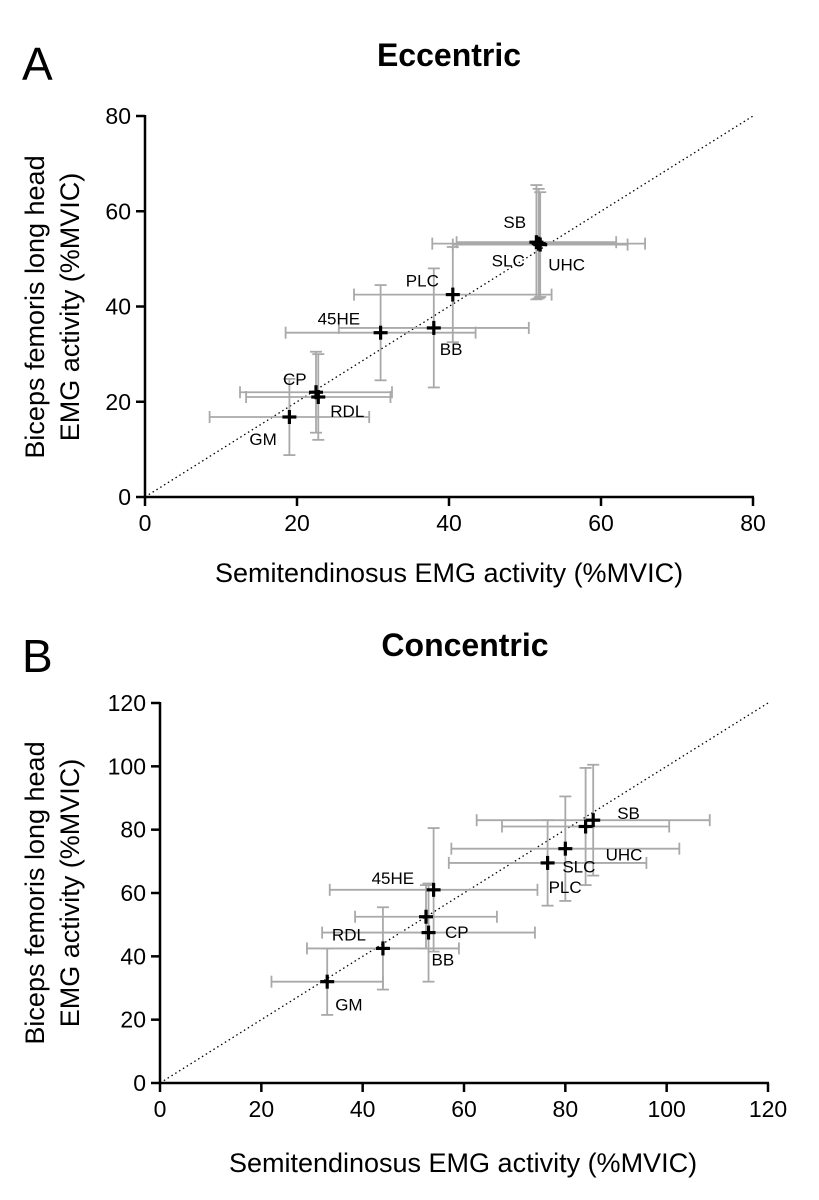 This screenshot has width=819, height=1200. Describe the element at coordinates (70, 893) in the screenshot. I see `y-axis-label-b-line2: EMG activity (%MVIC)` at that location.